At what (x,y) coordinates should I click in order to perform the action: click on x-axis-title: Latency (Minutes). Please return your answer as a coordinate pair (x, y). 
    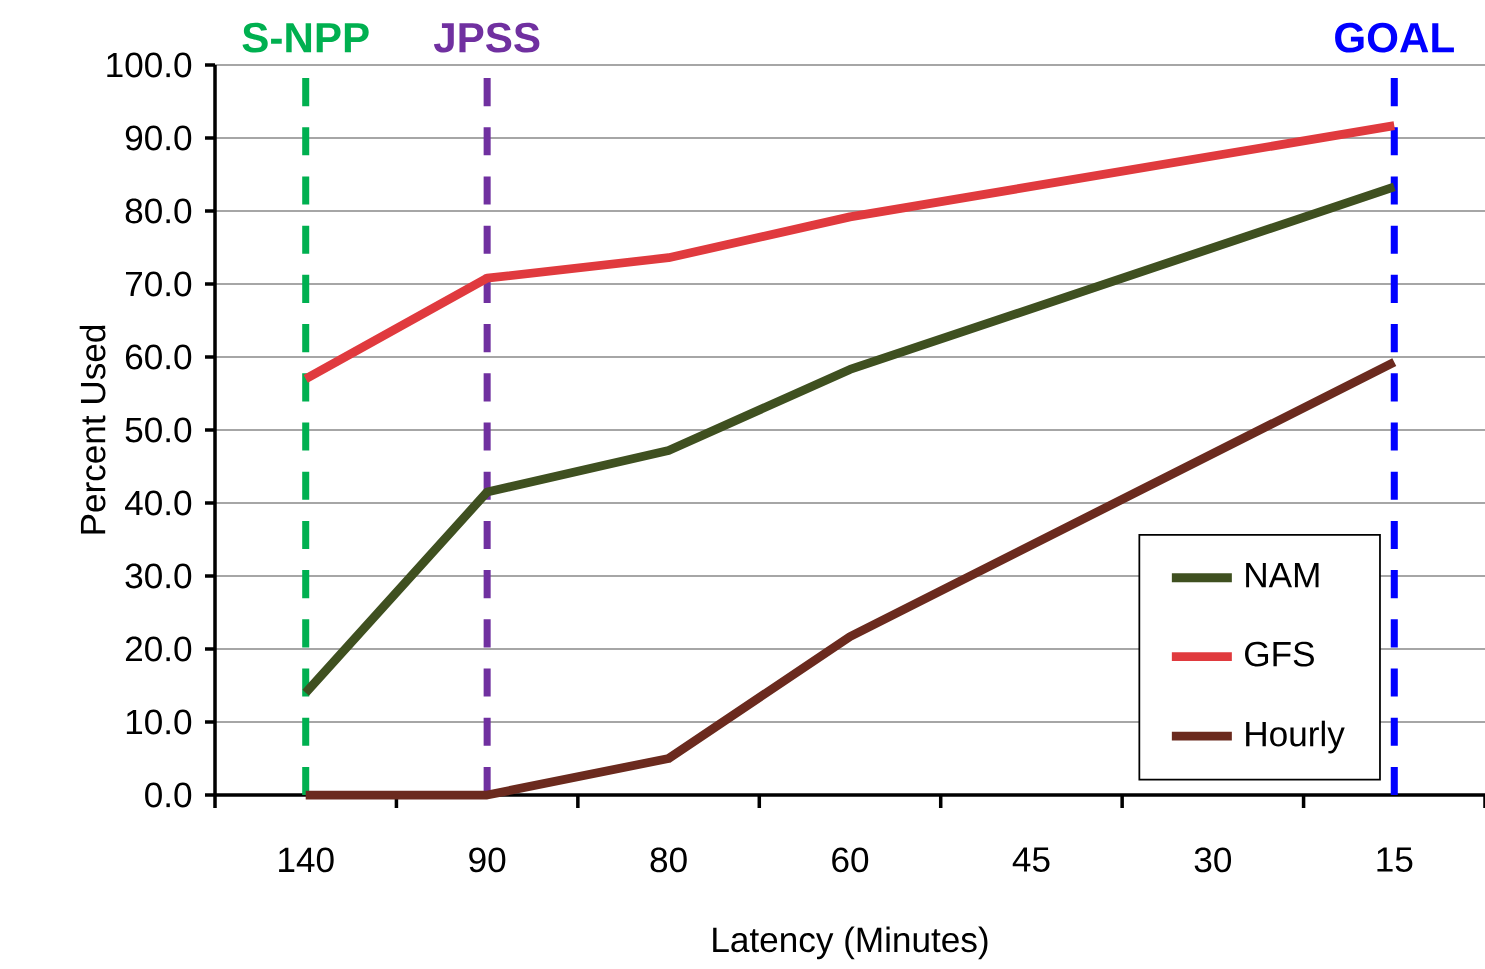
    Looking at the image, I should click on (850, 943).